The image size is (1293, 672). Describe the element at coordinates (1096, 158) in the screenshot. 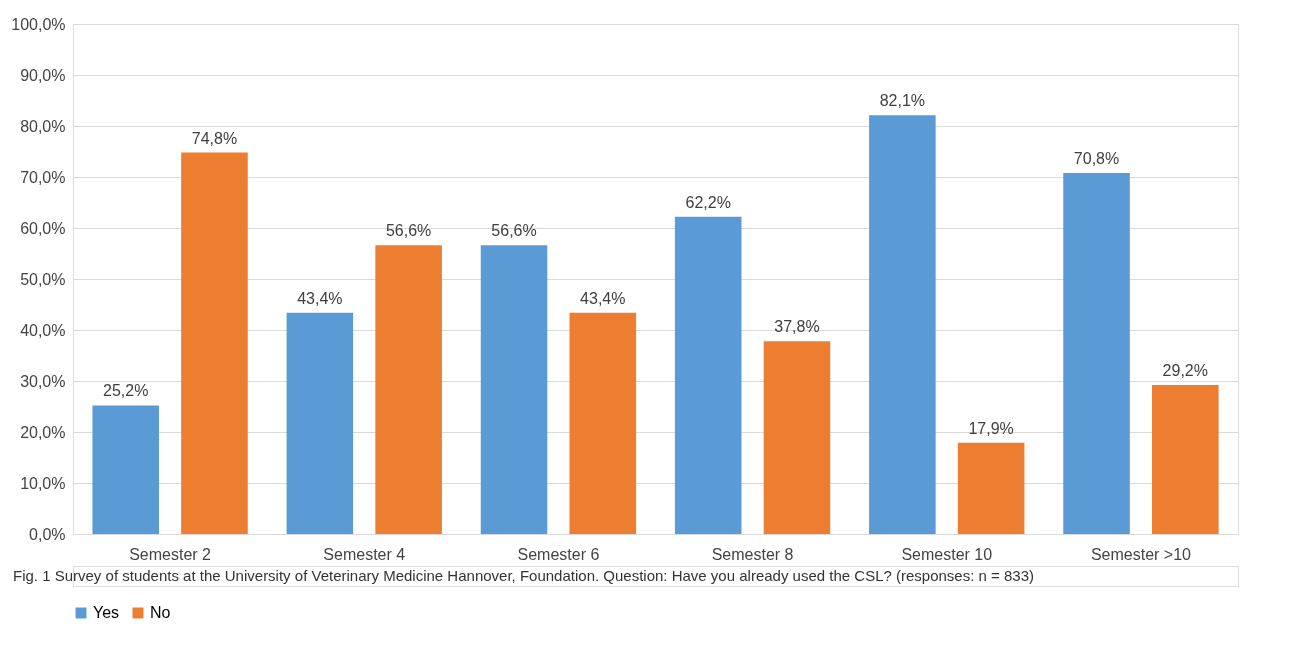

I see `data-label: 70,8%` at that location.